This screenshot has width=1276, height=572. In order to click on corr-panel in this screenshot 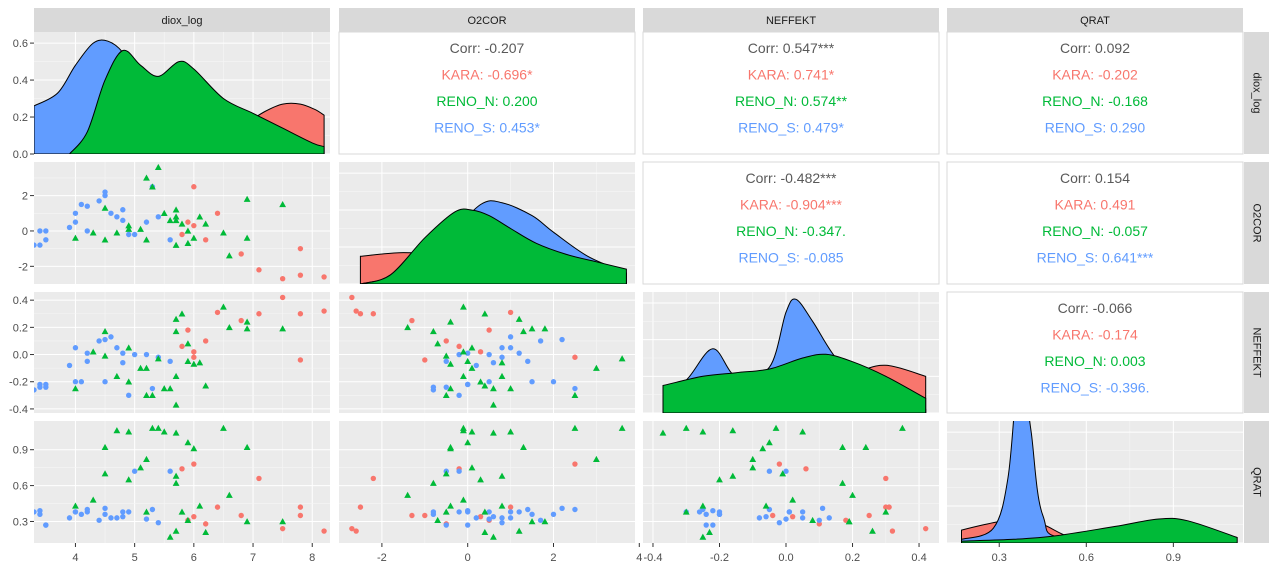, I will do `click(791, 223)`.